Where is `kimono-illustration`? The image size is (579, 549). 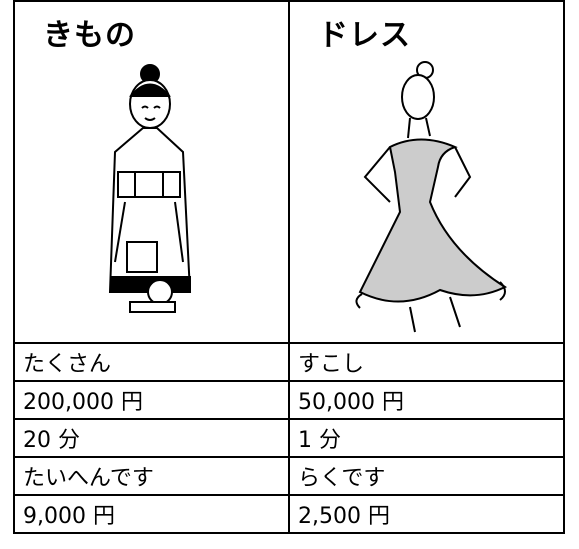 kimono-illustration is located at coordinates (150, 188).